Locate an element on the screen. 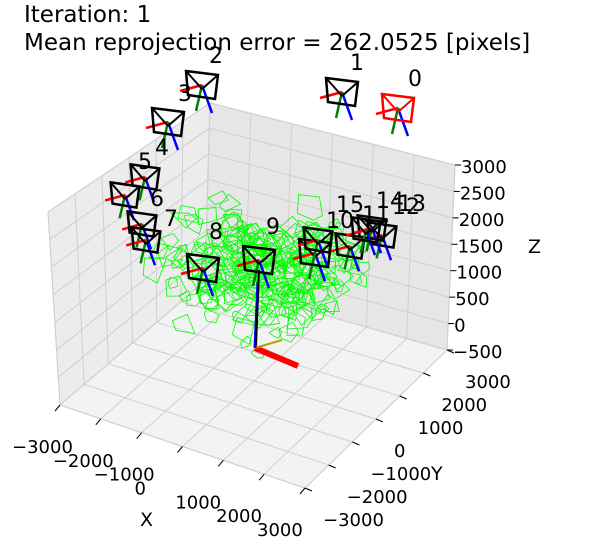  x-axis-label: X is located at coordinates (146, 520).